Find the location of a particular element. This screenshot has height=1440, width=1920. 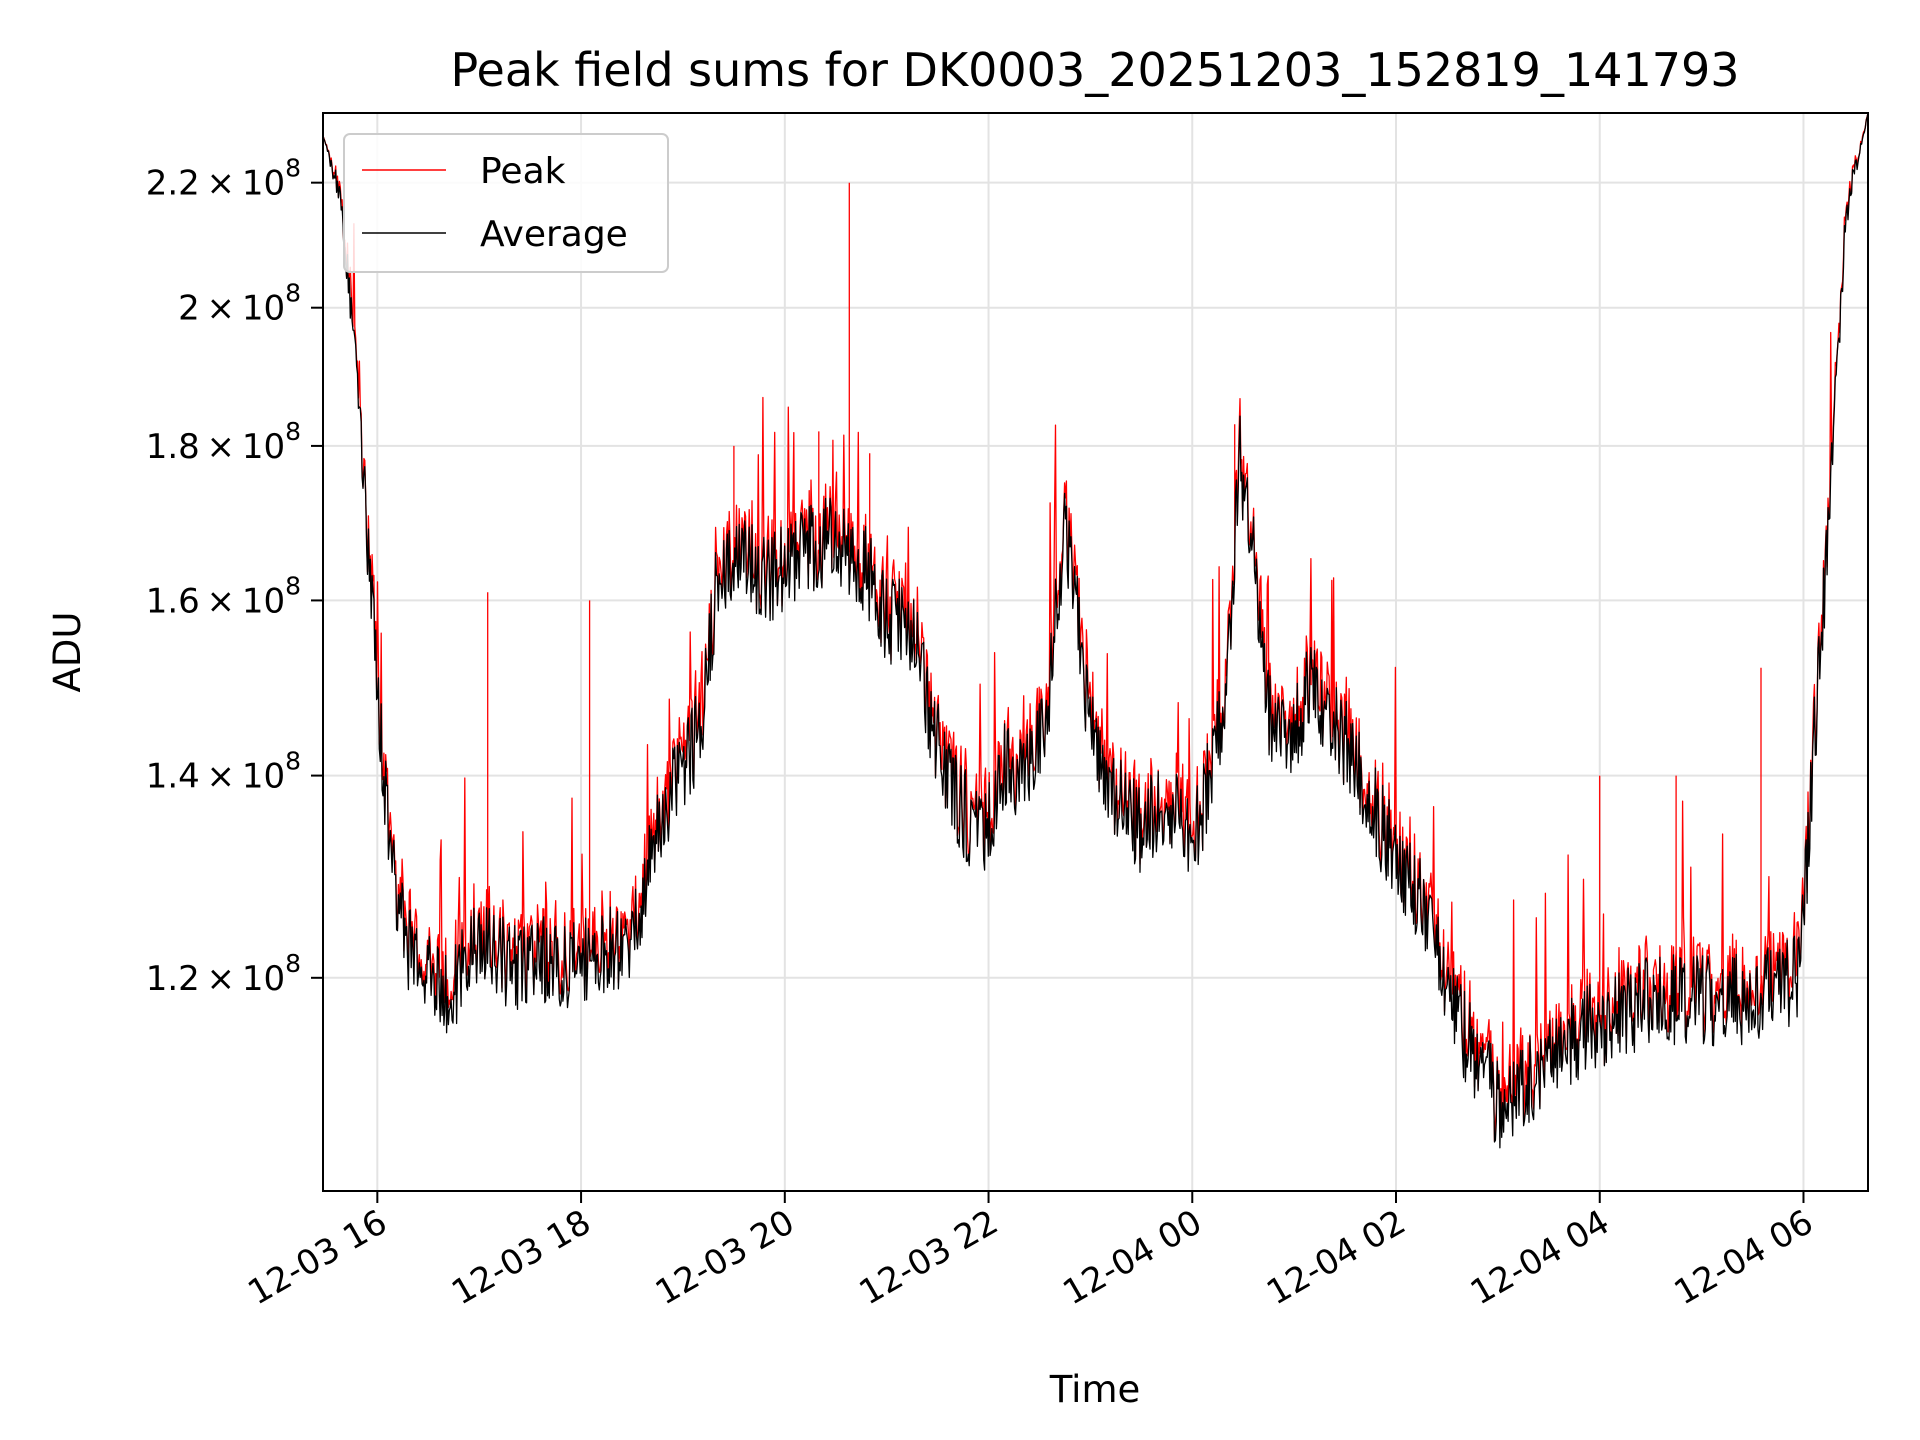

y-tick-label: 2.2 × 10⁸ is located at coordinates (223, 179).